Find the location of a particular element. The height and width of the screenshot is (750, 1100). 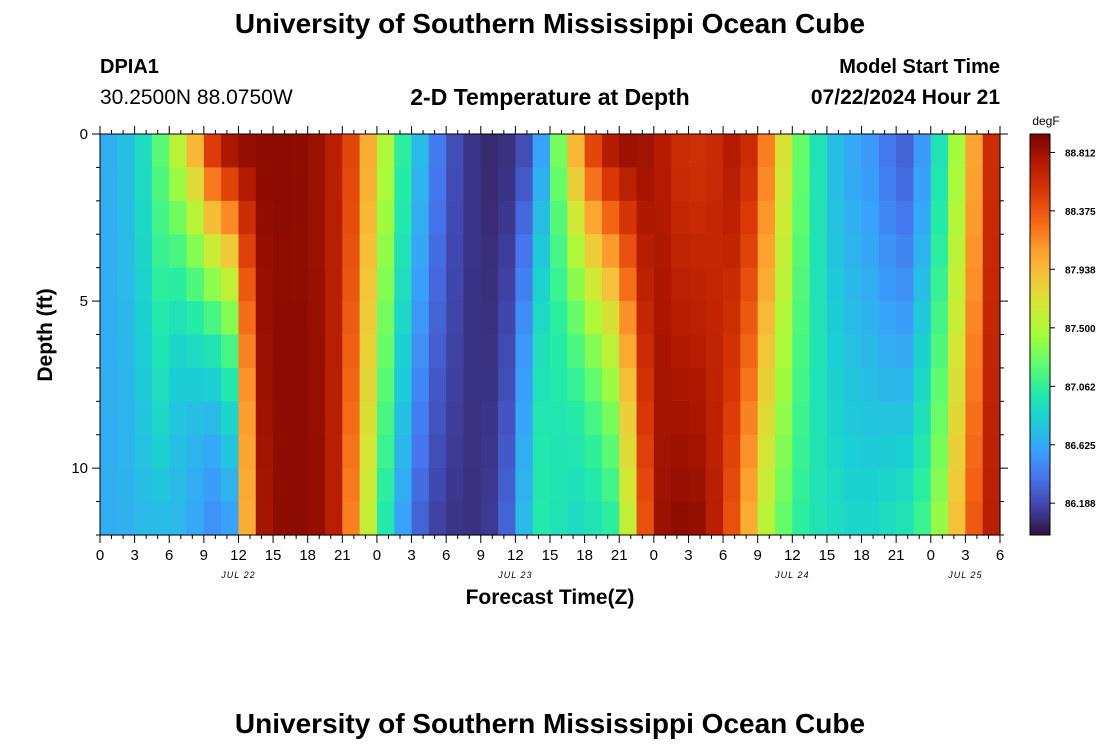

station-id: DPIA1 is located at coordinates (129, 67).